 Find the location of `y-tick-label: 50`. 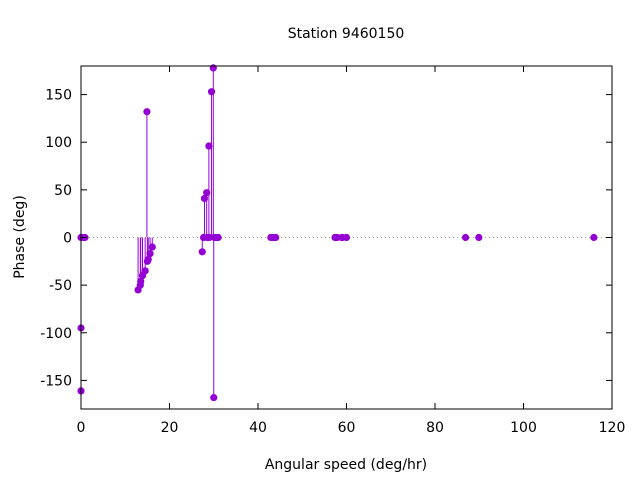

y-tick-label: 50 is located at coordinates (63, 191).